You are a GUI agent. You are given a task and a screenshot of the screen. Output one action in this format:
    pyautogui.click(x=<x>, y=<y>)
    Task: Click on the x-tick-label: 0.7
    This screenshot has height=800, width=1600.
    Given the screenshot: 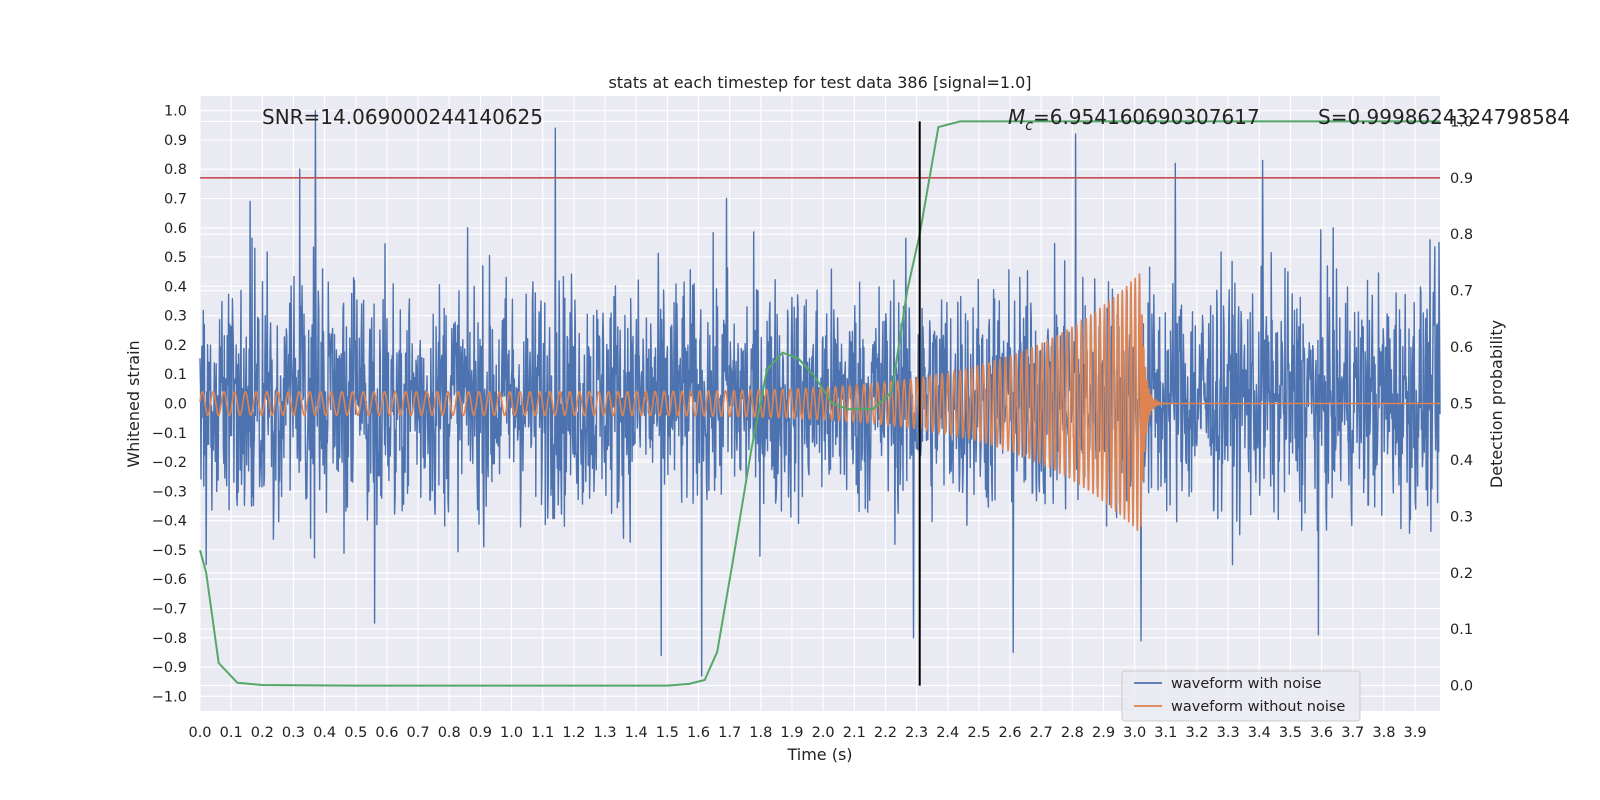 What is the action you would take?
    pyautogui.click(x=418, y=733)
    